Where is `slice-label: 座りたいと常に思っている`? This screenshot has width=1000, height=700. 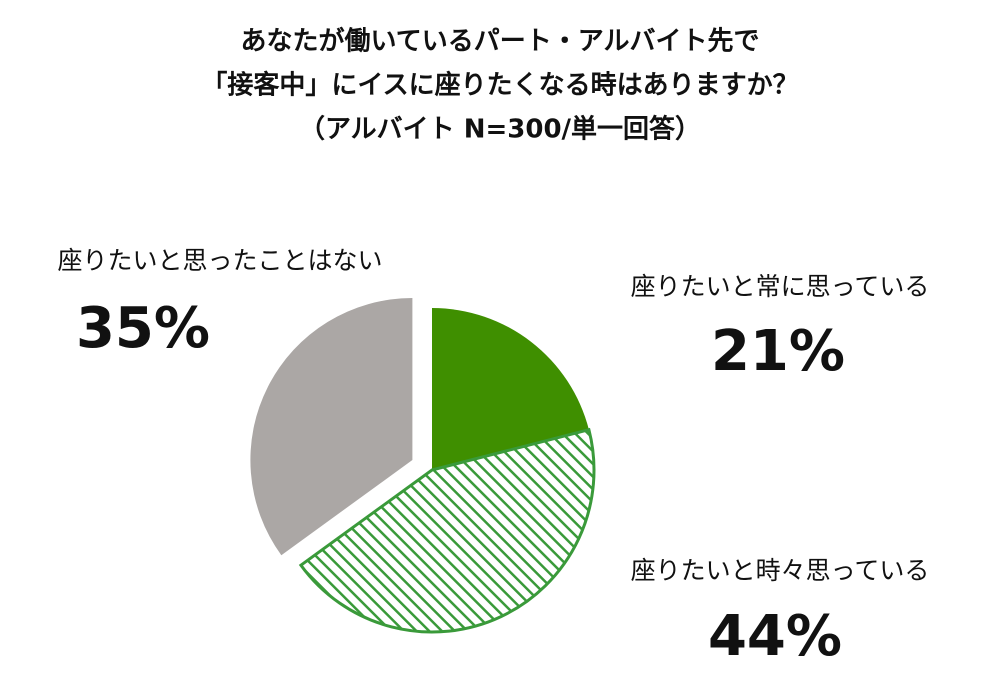
slice-label: 座りたいと常に思っている is located at coordinates (780, 286).